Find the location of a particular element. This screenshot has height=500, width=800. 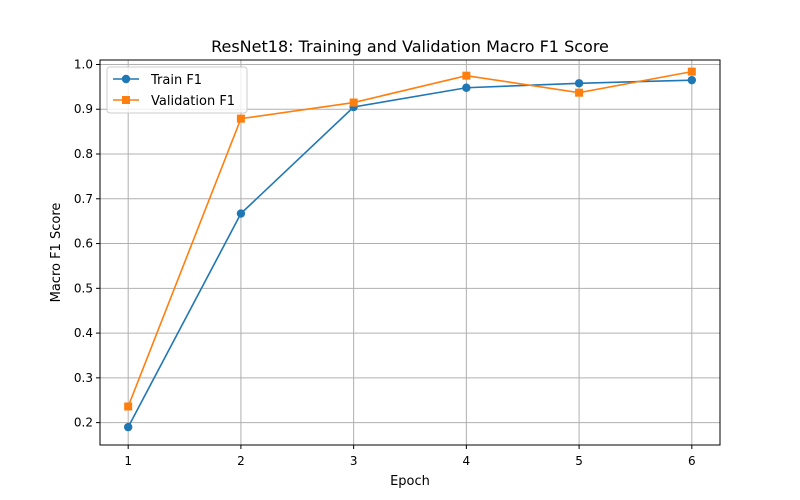

x-tick-label: 6 is located at coordinates (692, 461).